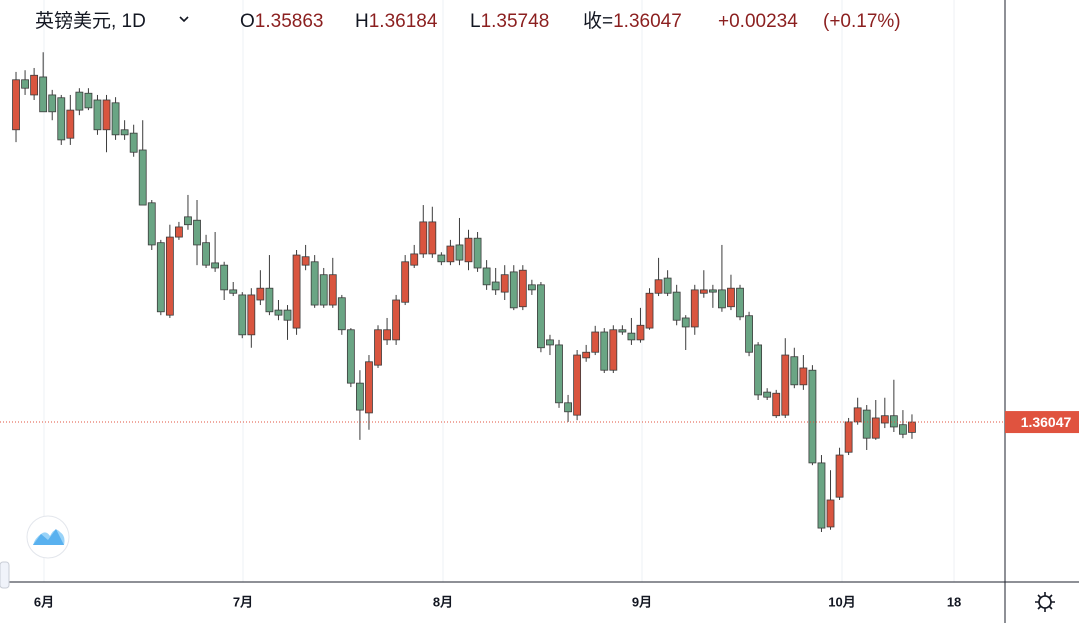 Image resolution: width=1079 pixels, height=623 pixels. Describe the element at coordinates (243, 601) in the screenshot. I see `x-tick-label: 7月` at that location.